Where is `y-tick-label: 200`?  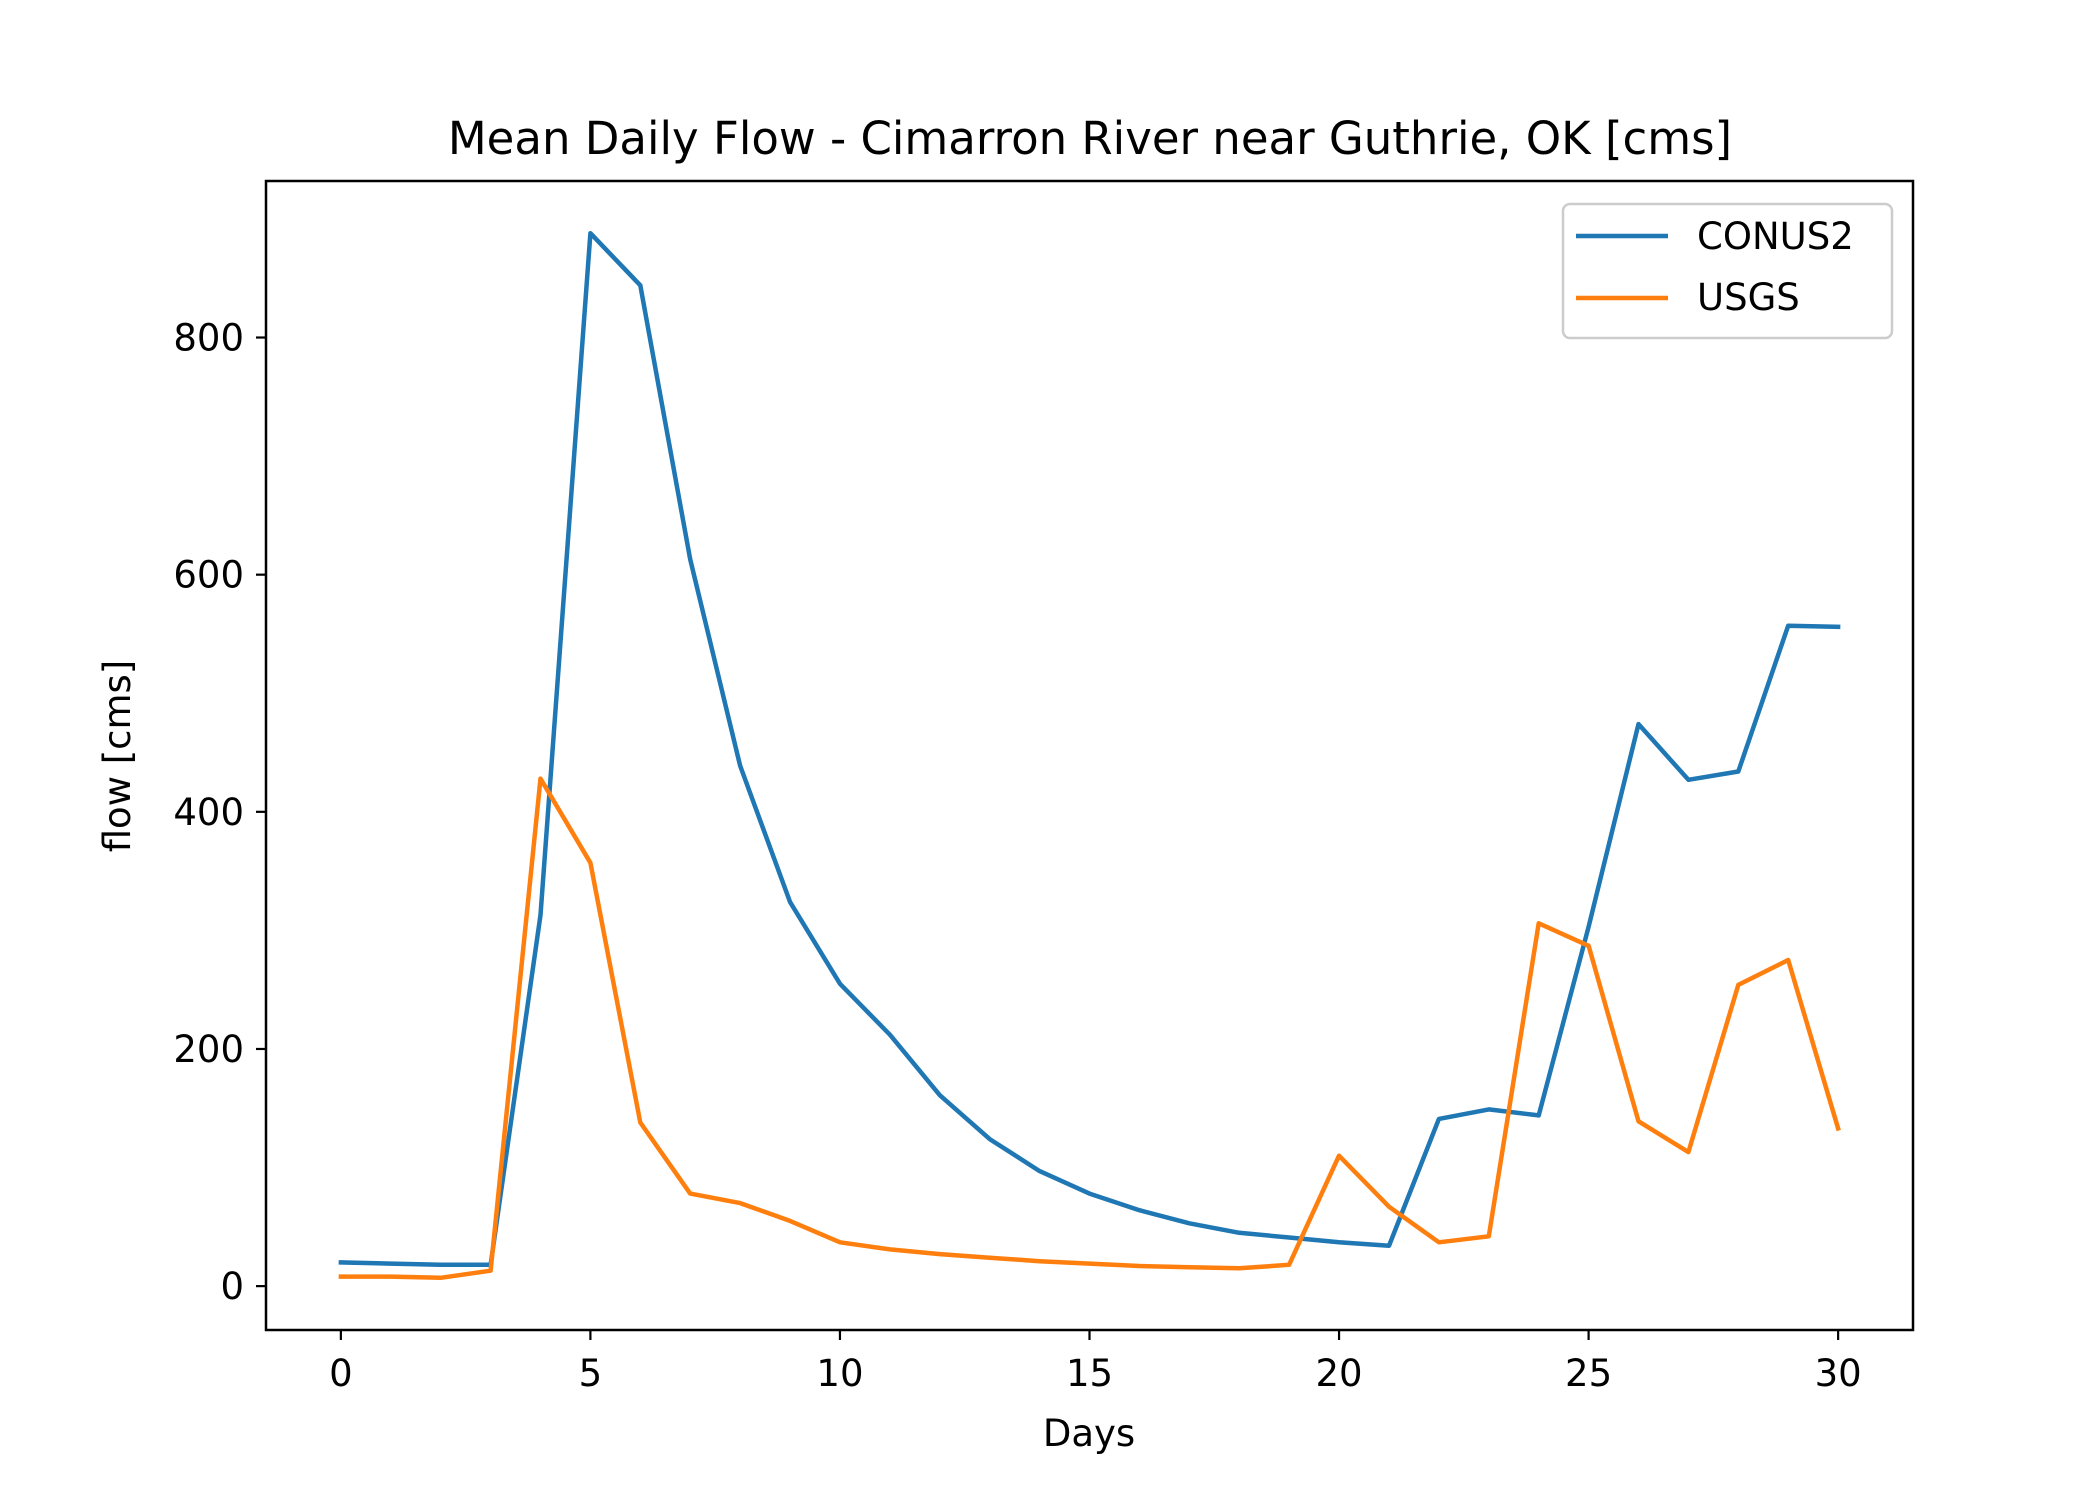 y-tick-label: 200 is located at coordinates (208, 1049).